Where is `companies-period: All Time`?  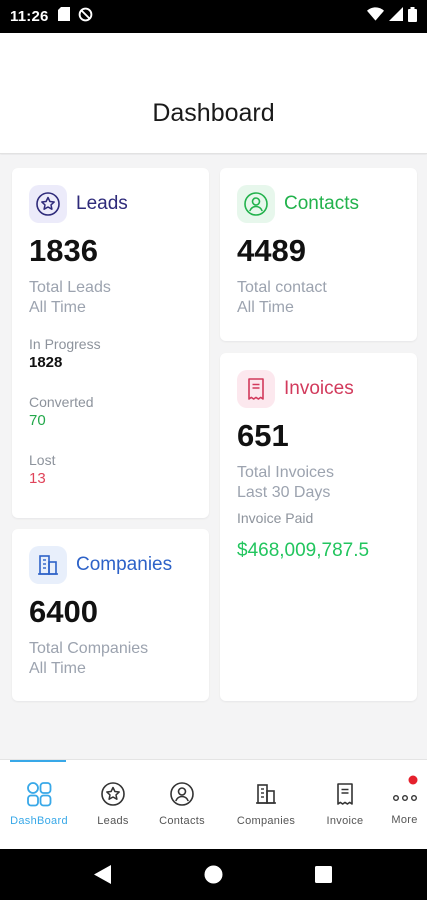 companies-period: All Time is located at coordinates (57, 669).